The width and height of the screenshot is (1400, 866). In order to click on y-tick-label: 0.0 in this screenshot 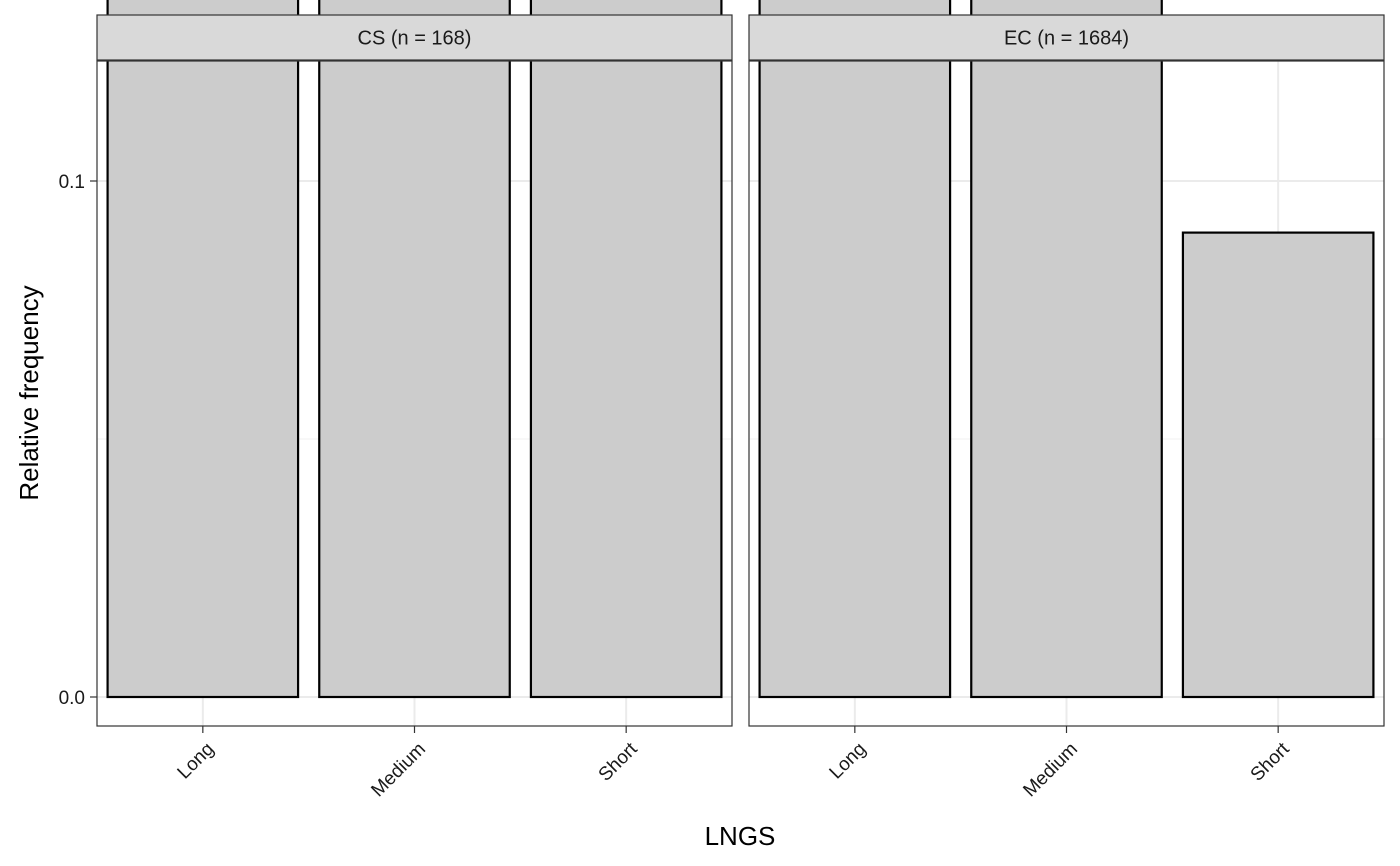, I will do `click(72, 698)`.